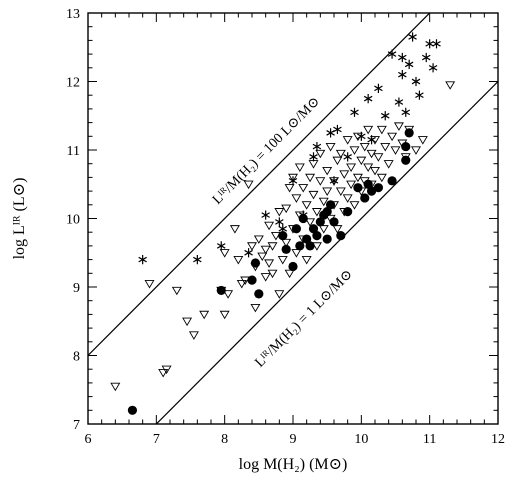  Describe the element at coordinates (76, 357) in the screenshot. I see `y-tick-label: 8` at that location.